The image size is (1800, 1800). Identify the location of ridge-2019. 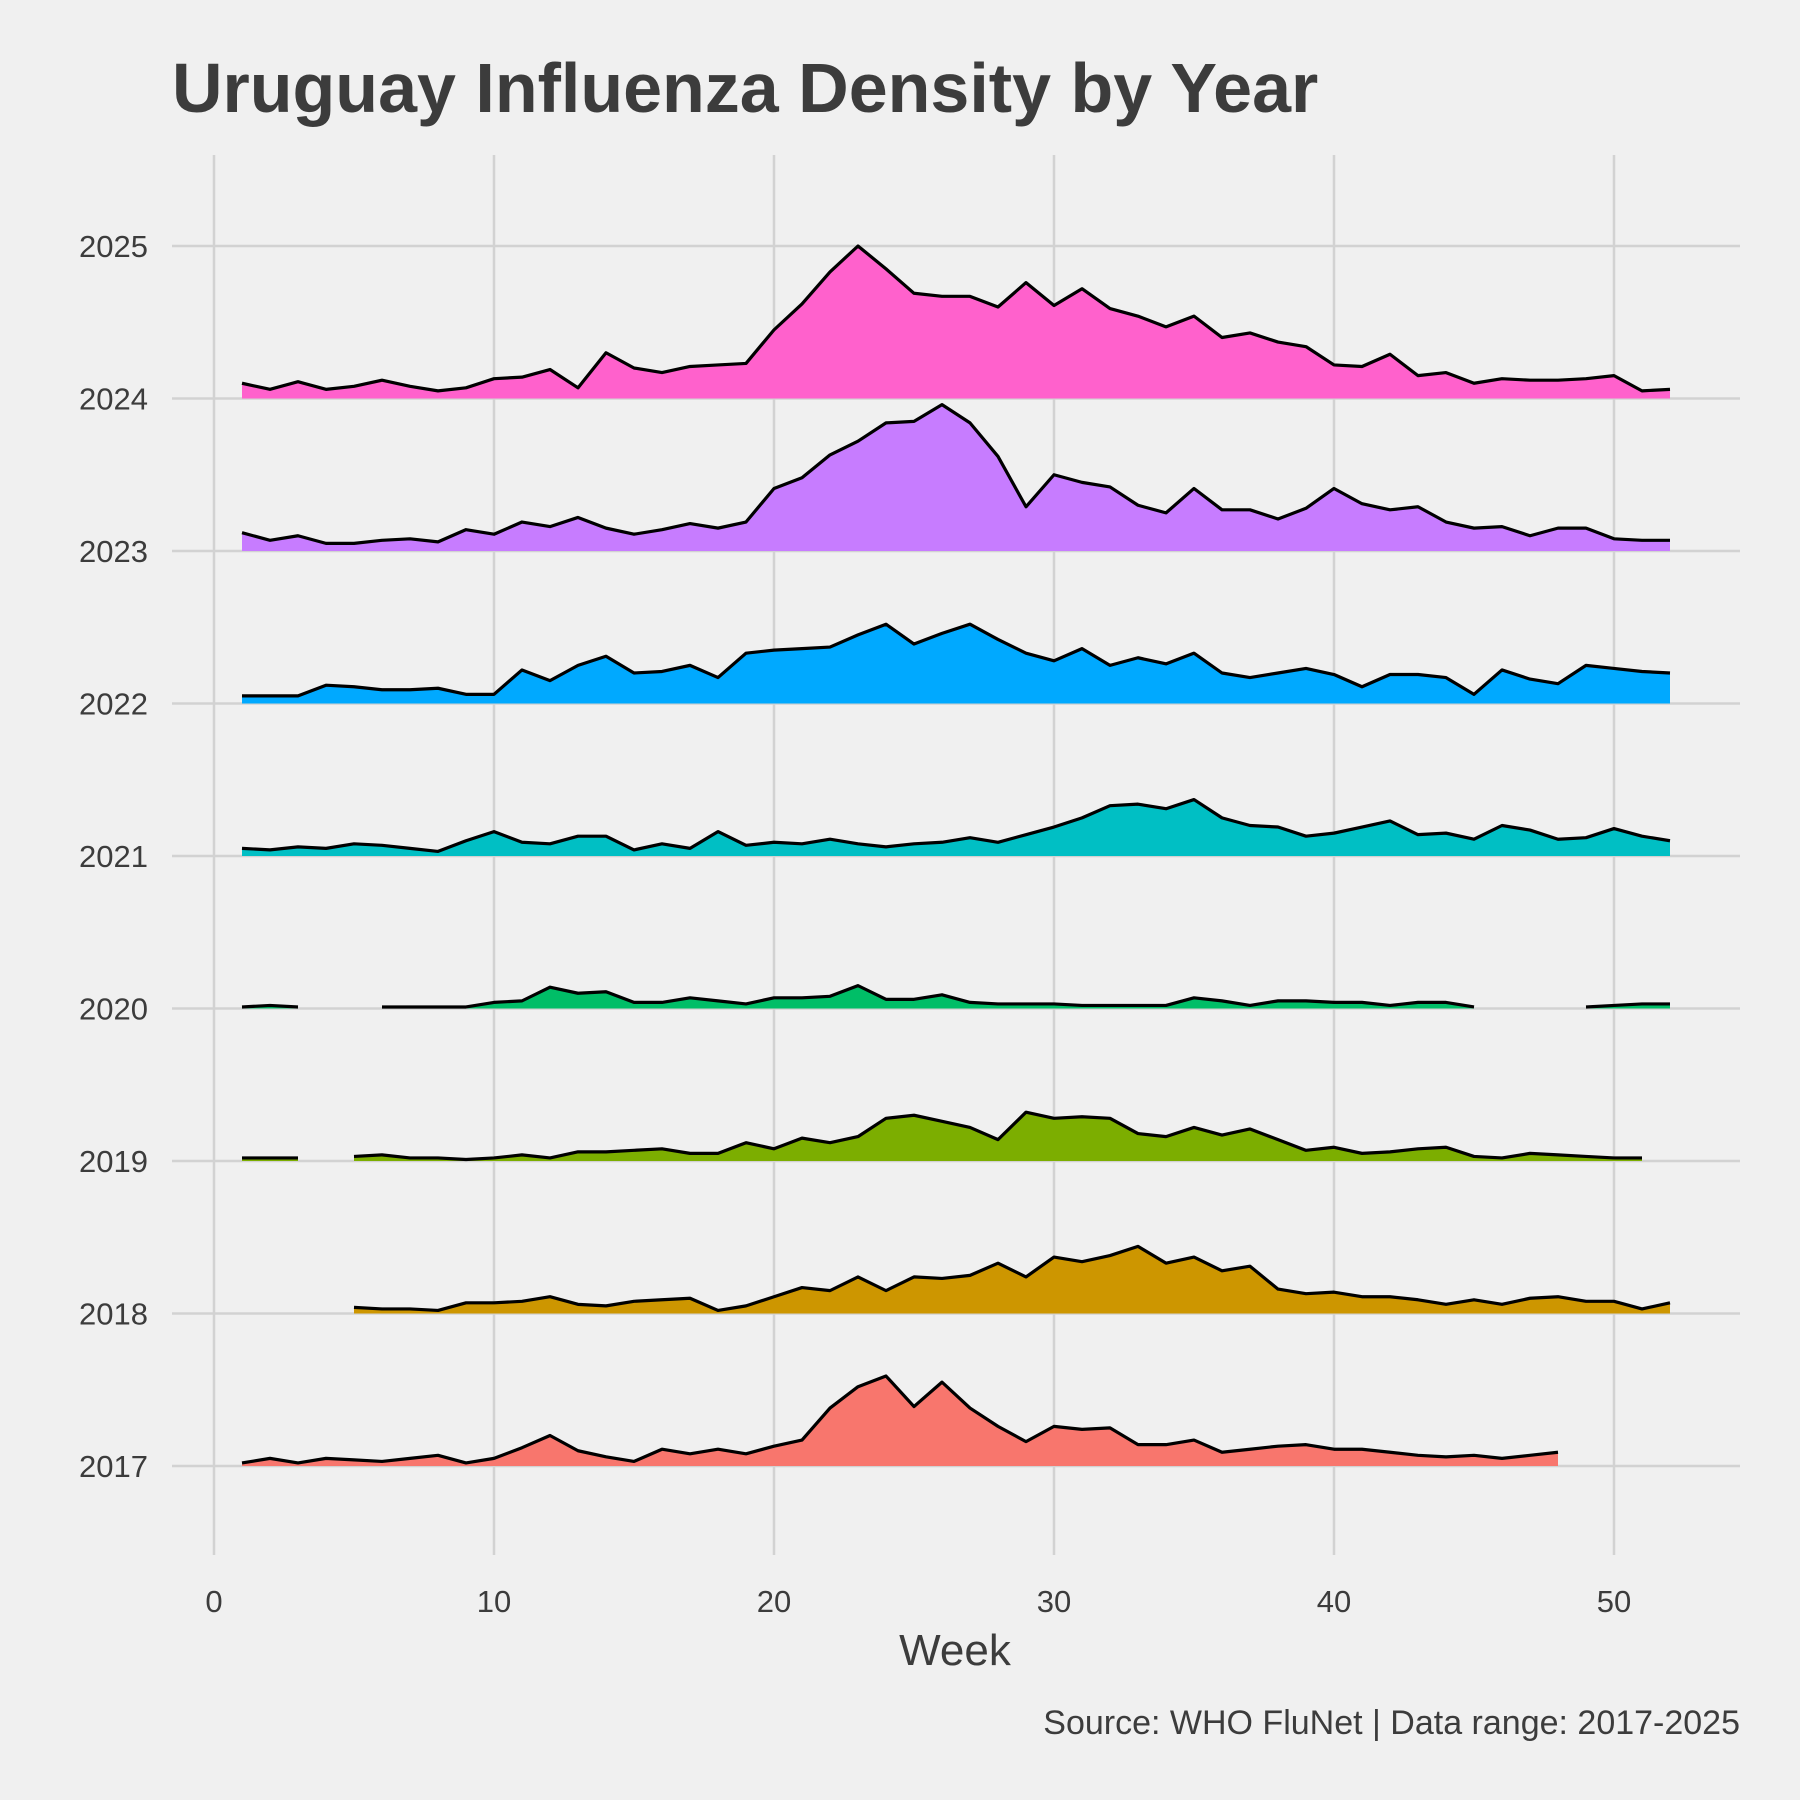
(942, 1136).